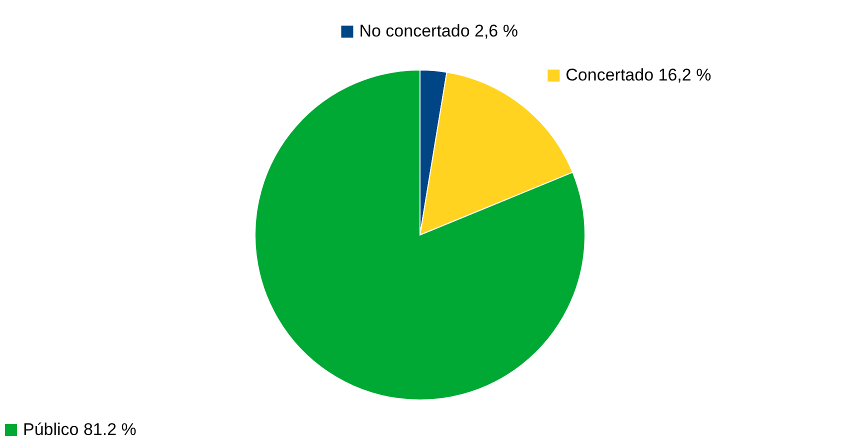  Describe the element at coordinates (639, 75) in the screenshot. I see `legend-label: Concertado 16,2 %` at that location.